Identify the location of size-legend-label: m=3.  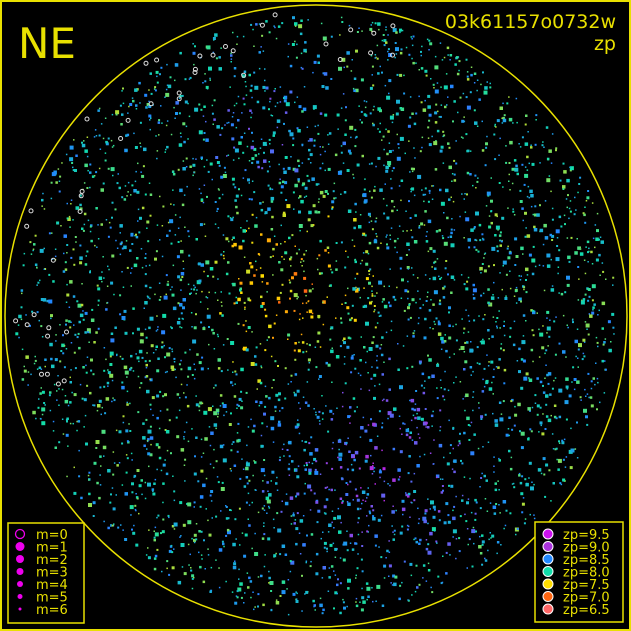
(52, 573).